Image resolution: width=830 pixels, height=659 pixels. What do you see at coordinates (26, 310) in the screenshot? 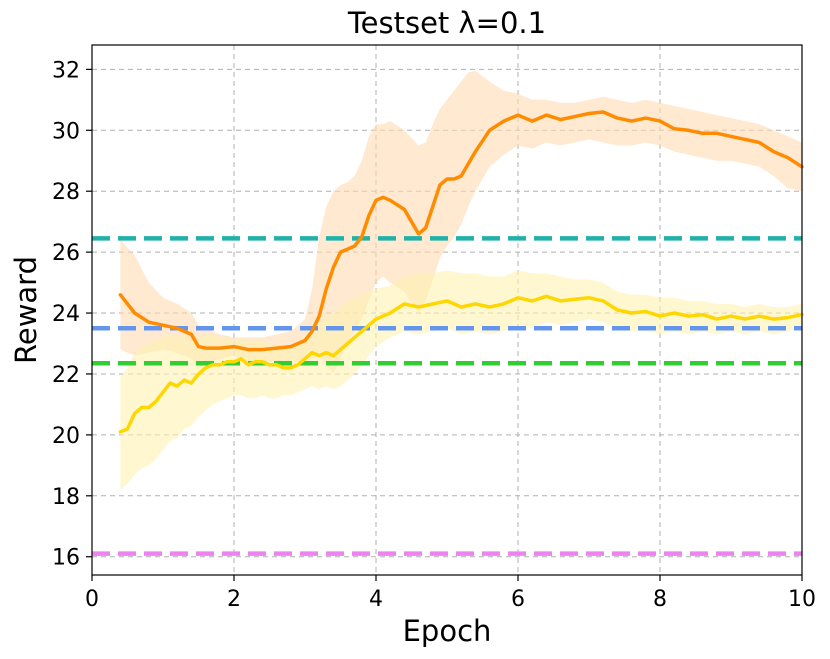
I see `y-axis-label: Reward` at bounding box center [26, 310].